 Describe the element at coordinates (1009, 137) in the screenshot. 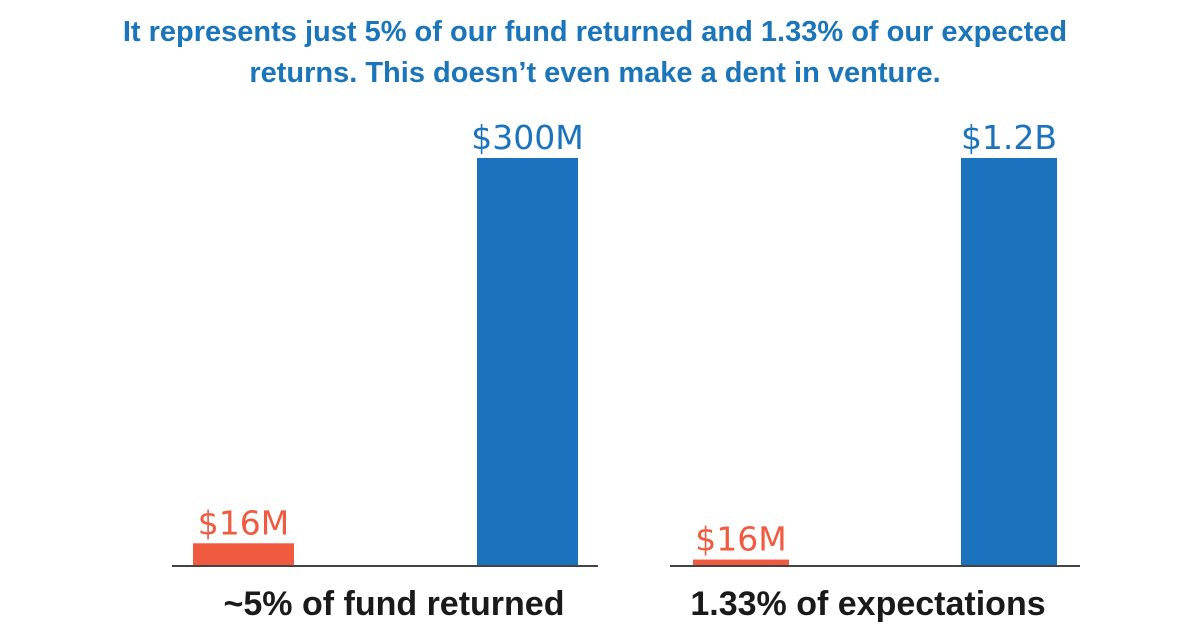

I see `bar-value-label: $1.2B` at that location.